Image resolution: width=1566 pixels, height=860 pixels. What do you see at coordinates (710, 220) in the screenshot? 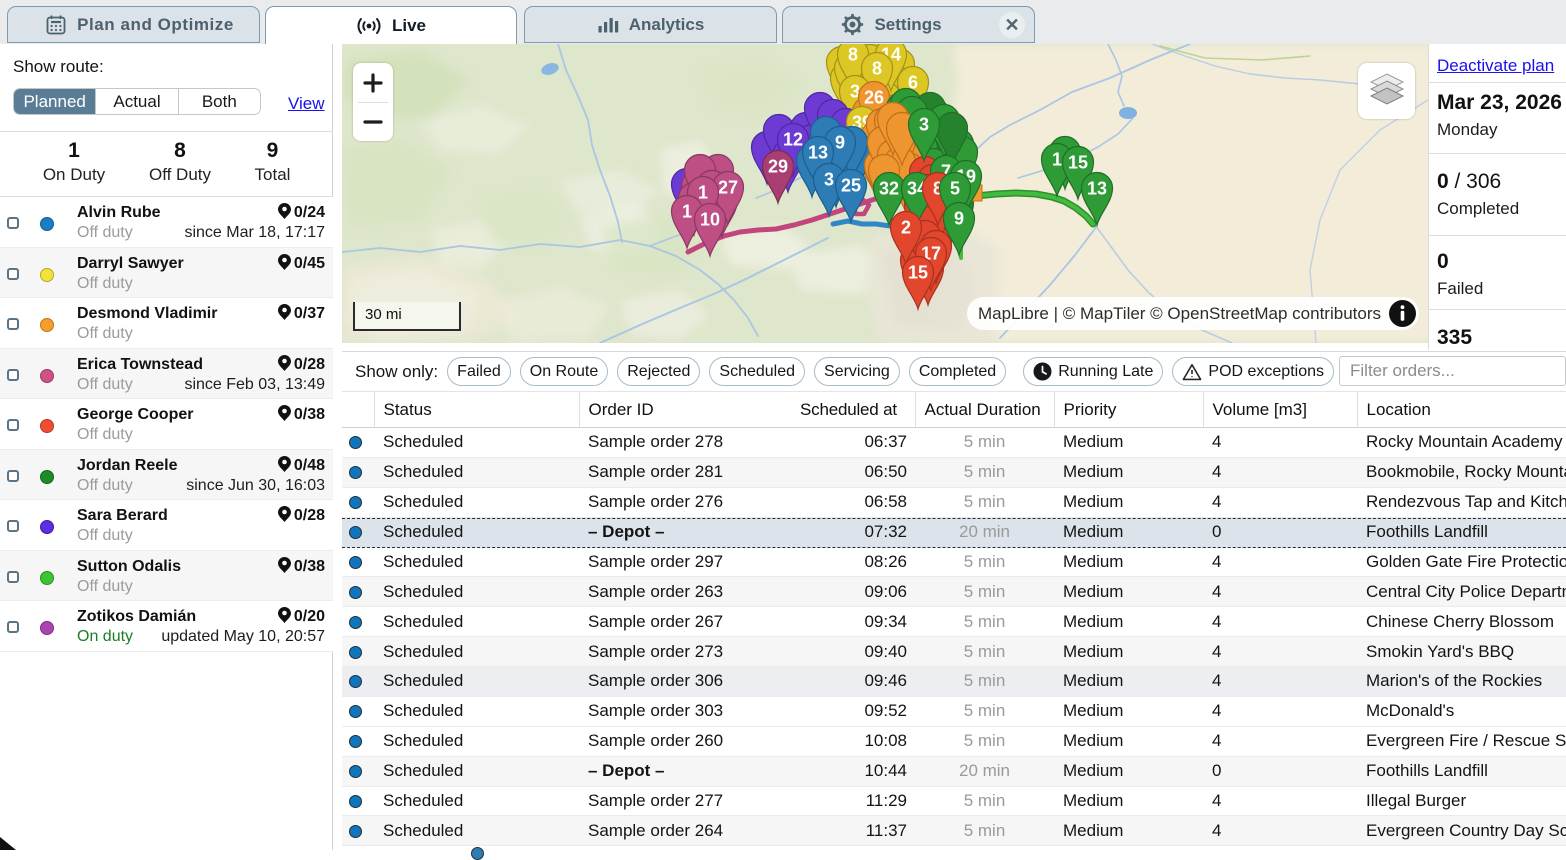
I see `svg-text: 10` at bounding box center [710, 220].